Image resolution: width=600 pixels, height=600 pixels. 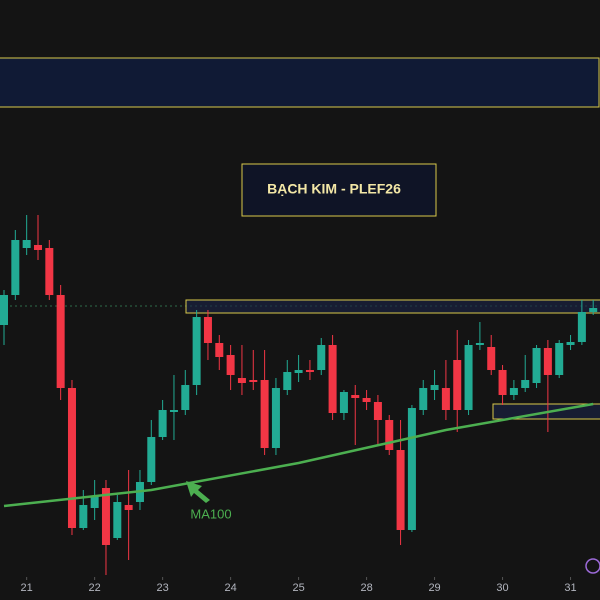 What do you see at coordinates (210, 513) in the screenshot?
I see `annotation: MA100` at bounding box center [210, 513].